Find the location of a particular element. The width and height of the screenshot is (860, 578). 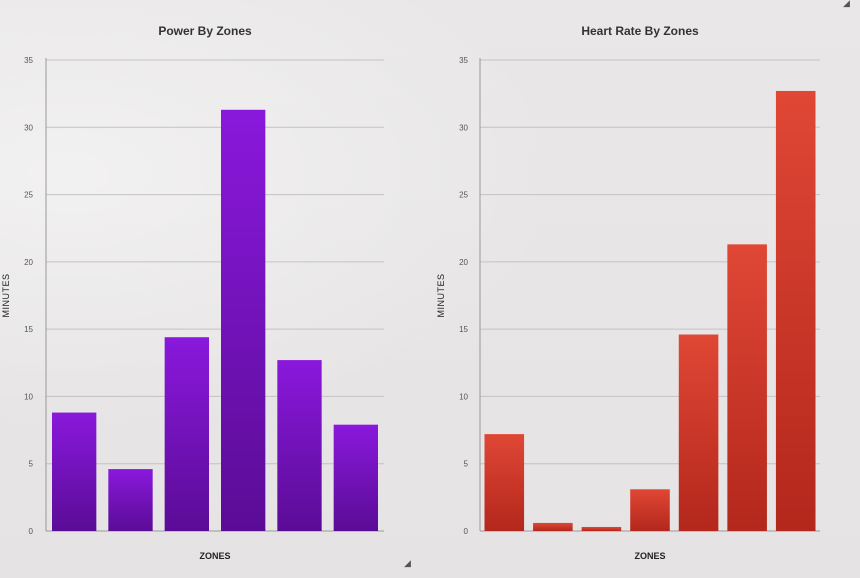

bar-z5: Z5: 14.6 is located at coordinates (698, 432).